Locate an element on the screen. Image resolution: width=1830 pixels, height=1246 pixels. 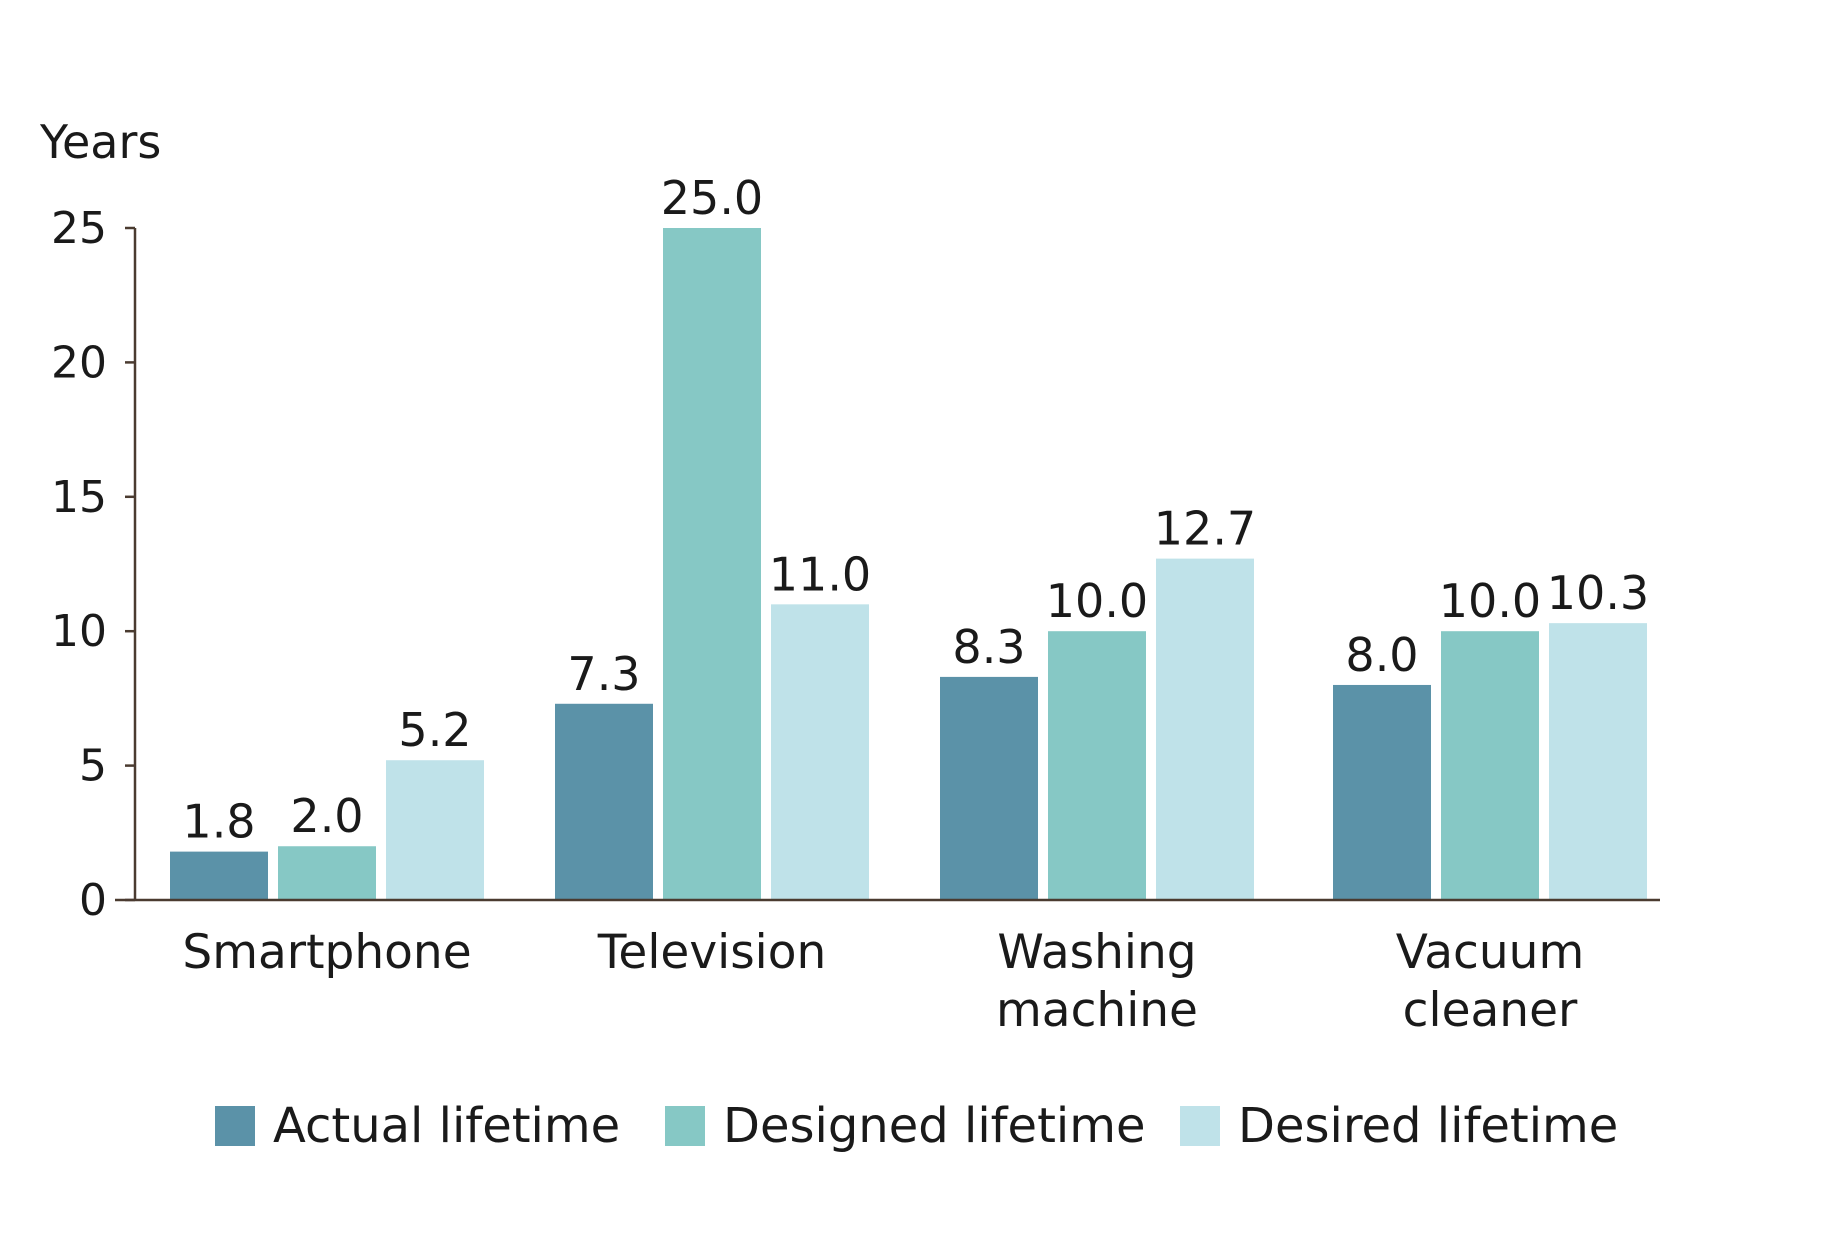
data-label: 5.2 is located at coordinates (434, 730).